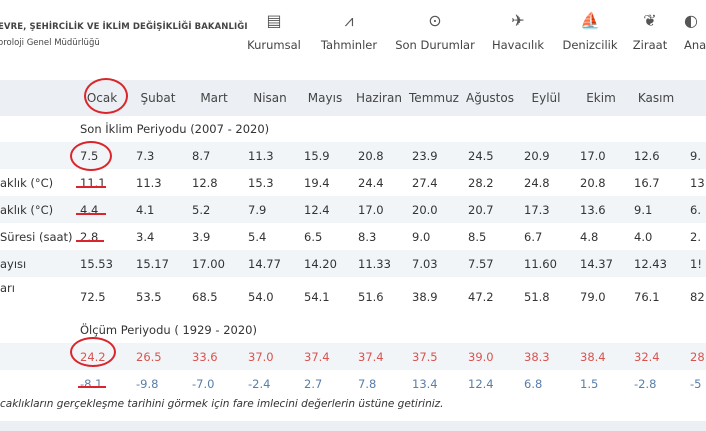 The image size is (706, 431). Describe the element at coordinates (533, 383) in the screenshot. I see `cell: 6.8` at that location.